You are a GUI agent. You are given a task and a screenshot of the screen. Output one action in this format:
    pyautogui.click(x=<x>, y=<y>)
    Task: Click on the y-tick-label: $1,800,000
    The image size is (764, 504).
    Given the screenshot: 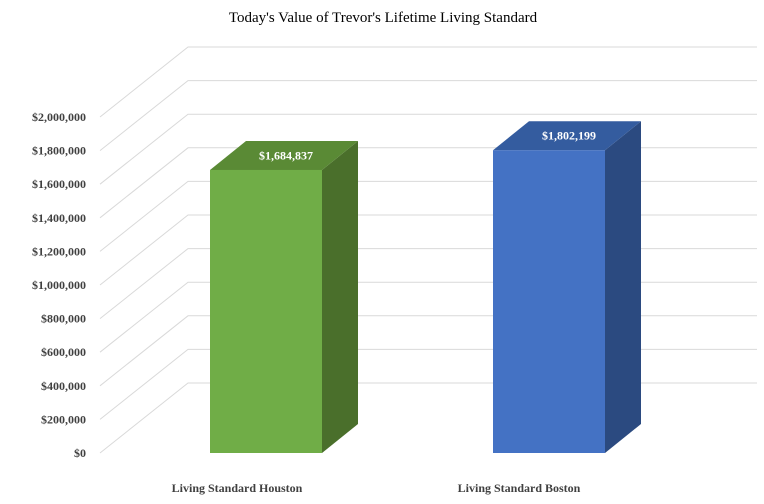 What is the action you would take?
    pyautogui.click(x=59, y=151)
    